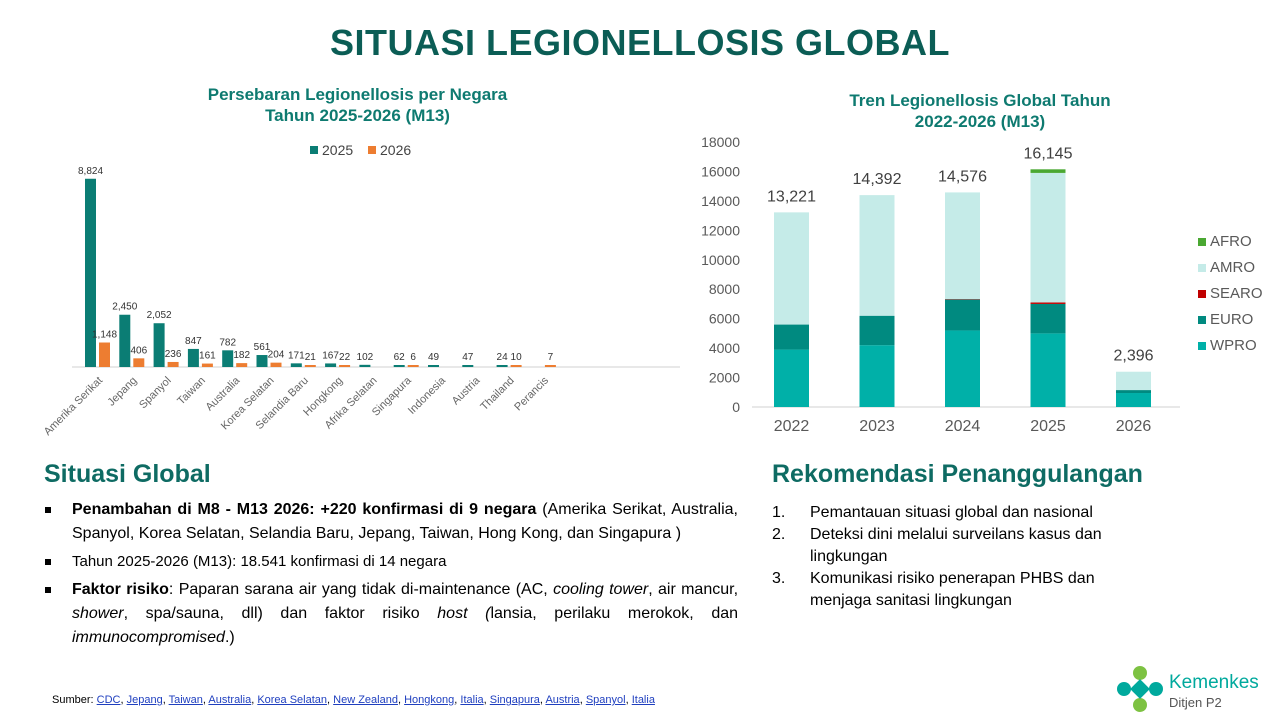 The image size is (1280, 720). Describe the element at coordinates (1048, 153) in the screenshot. I see `total-label: 16,145` at that location.